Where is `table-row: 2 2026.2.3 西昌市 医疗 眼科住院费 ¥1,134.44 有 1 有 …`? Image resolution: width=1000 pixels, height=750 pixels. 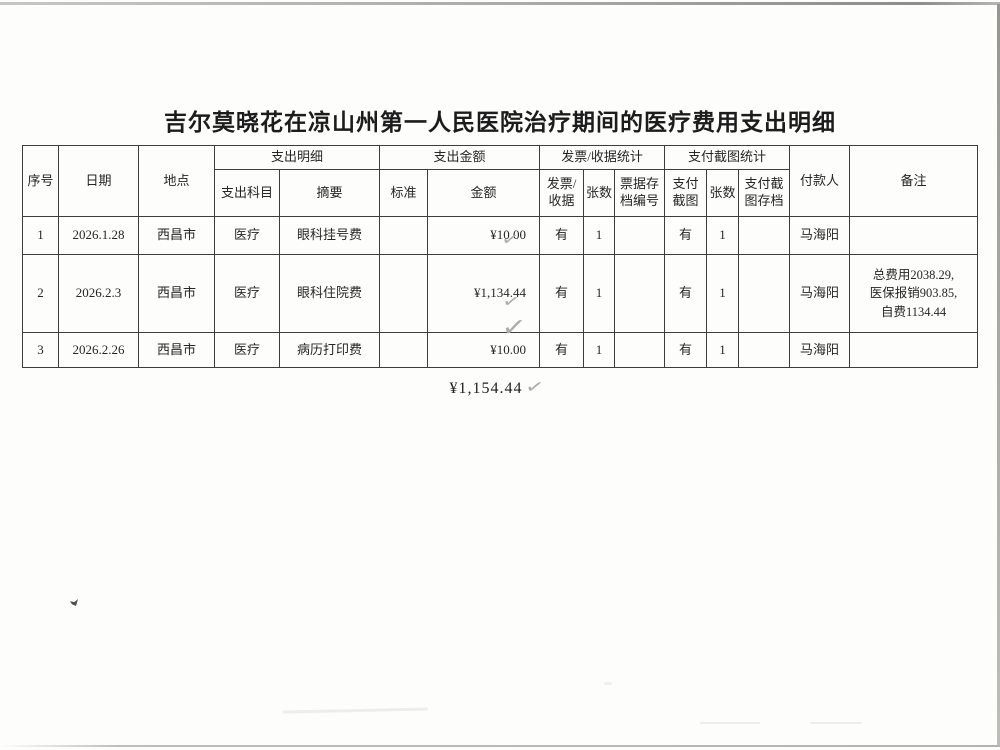
table-row: 2 2026.2.3 西昌市 医疗 眼科住院费 ¥1,134.44 有 1 有 … is located at coordinates (500, 293).